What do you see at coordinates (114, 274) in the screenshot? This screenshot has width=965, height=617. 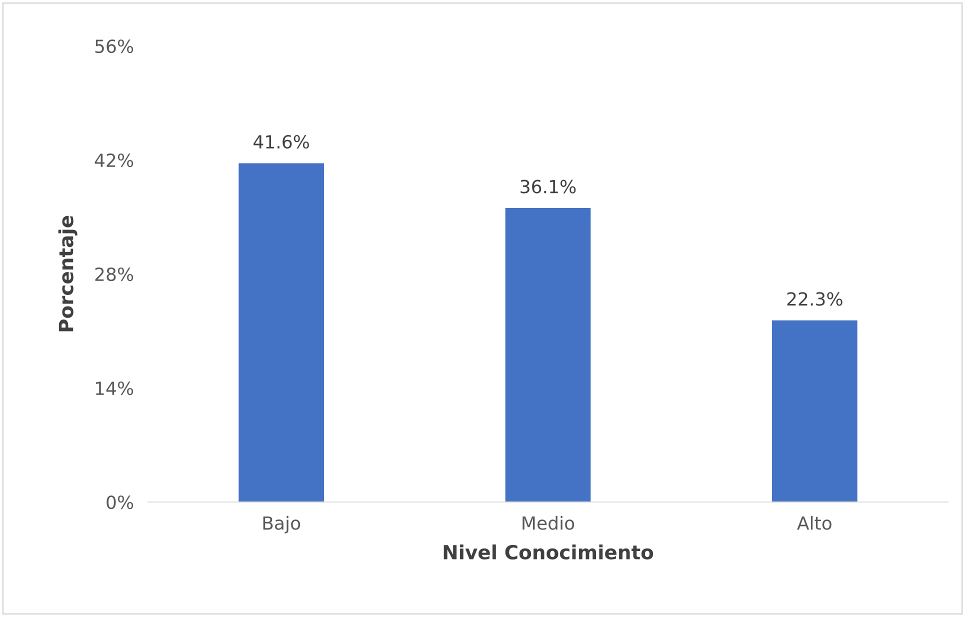 I see `y-tick-label: 28%` at bounding box center [114, 274].